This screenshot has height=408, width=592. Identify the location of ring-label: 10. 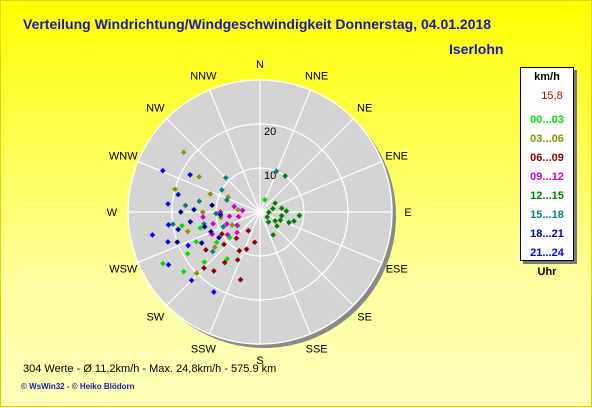
(270, 176).